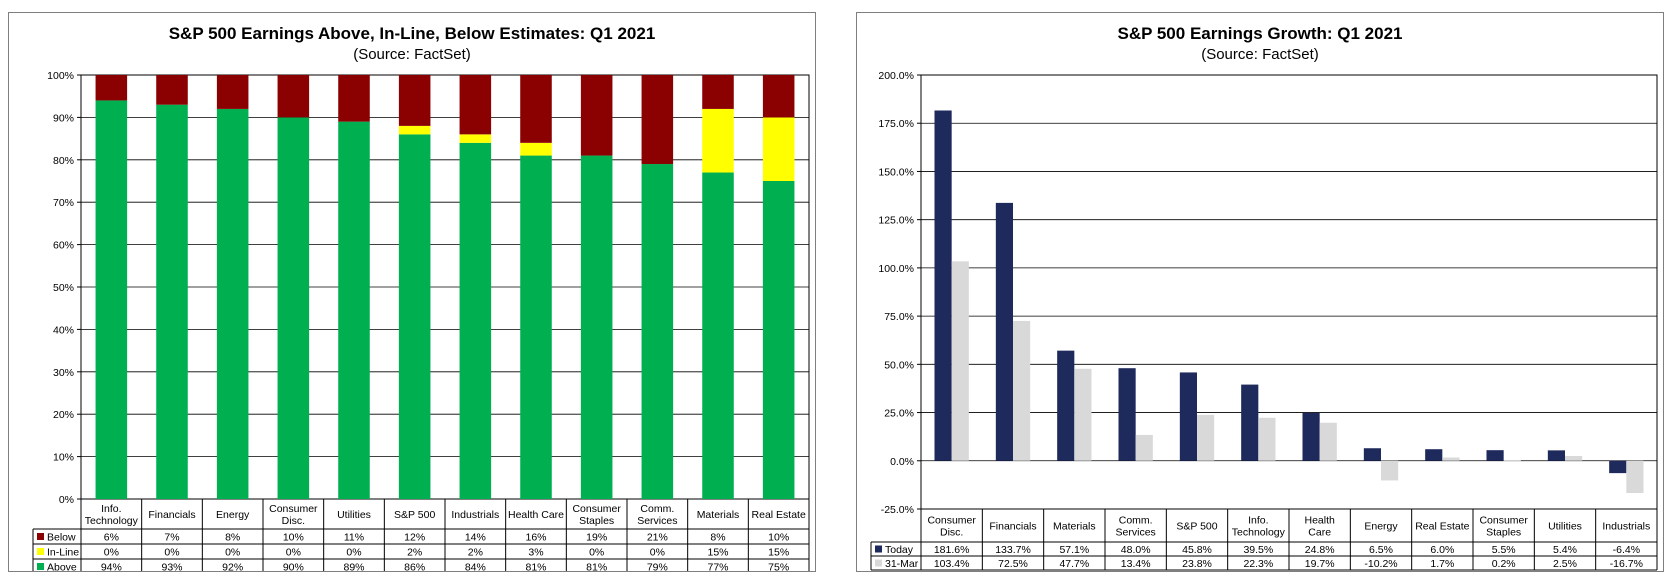  I want to click on category-label: Real Estate, so click(1442, 527).